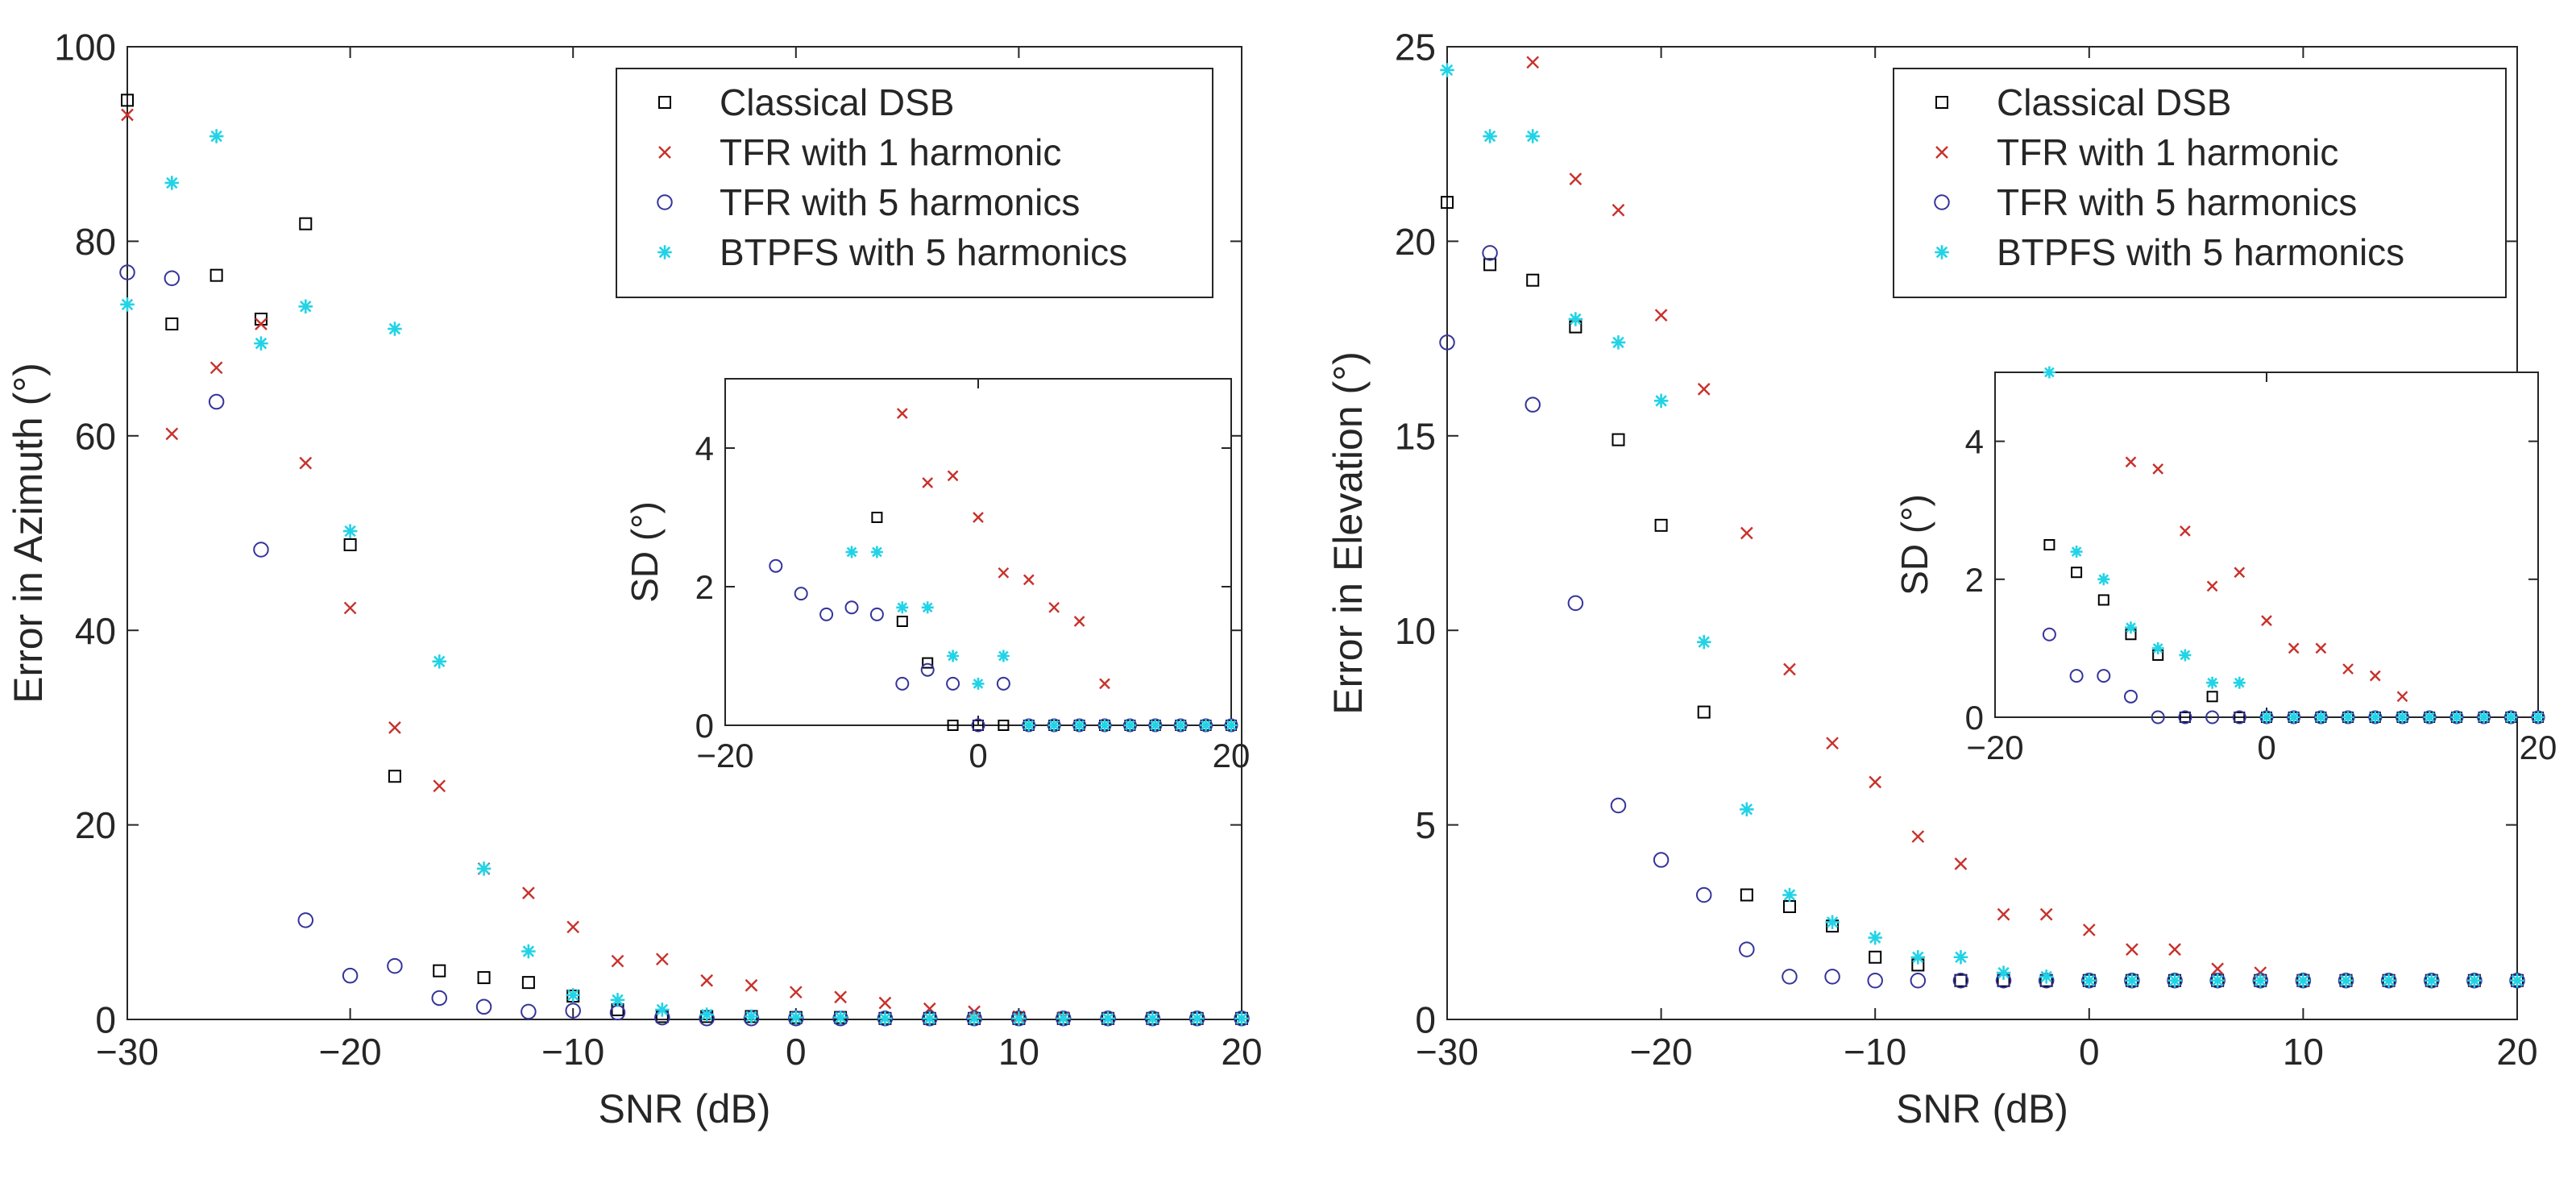 Image resolution: width=2576 pixels, height=1179 pixels. What do you see at coordinates (890, 152) in the screenshot?
I see `legend-entry-label: TFR with 1 harmonic` at bounding box center [890, 152].